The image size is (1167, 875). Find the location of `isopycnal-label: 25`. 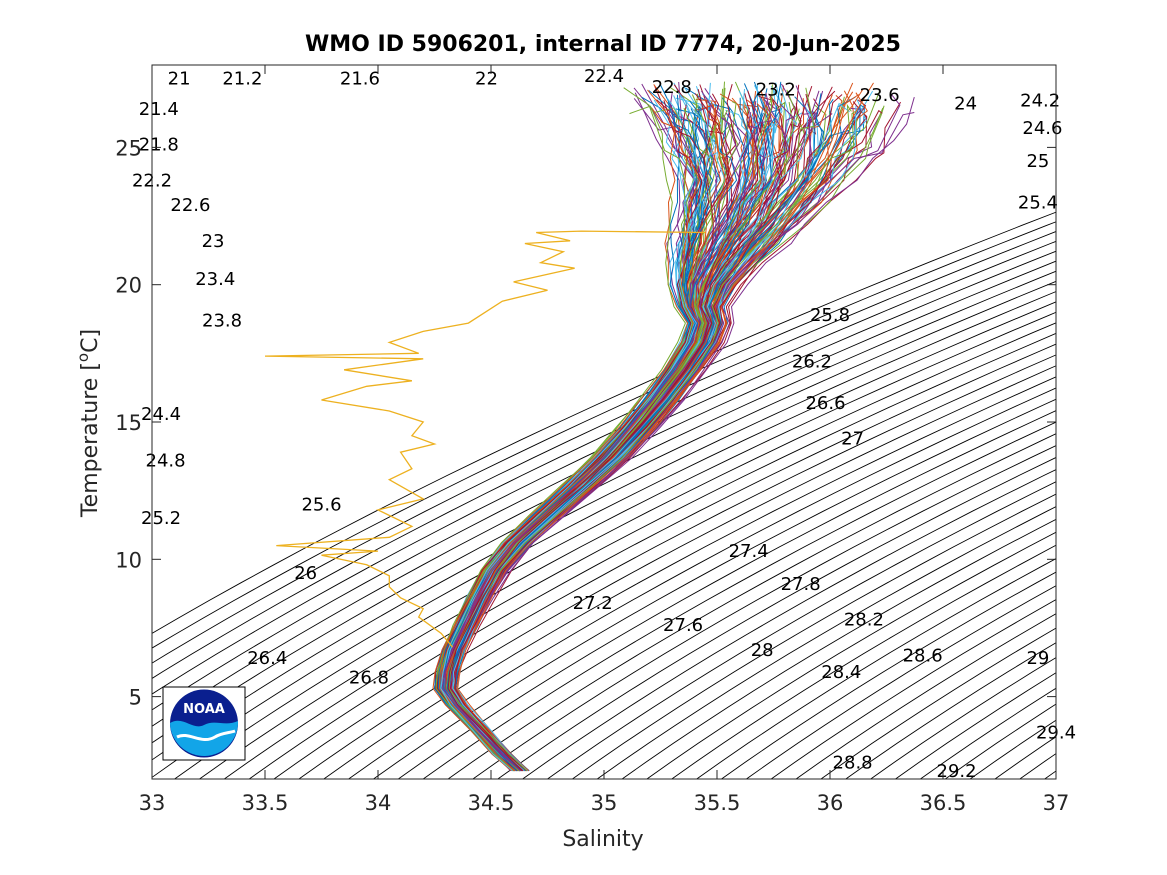

isopycnal-label: 25 is located at coordinates (1037, 161).